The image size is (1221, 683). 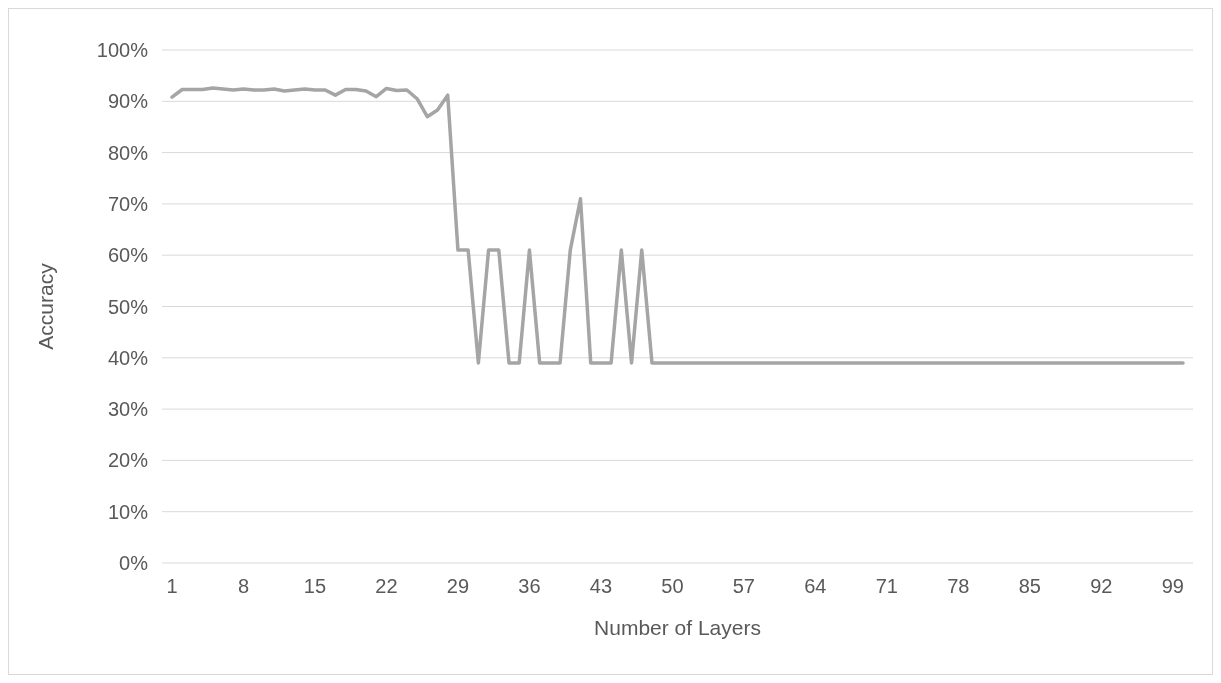 I want to click on x-tick-label: 99, so click(x=1172, y=586).